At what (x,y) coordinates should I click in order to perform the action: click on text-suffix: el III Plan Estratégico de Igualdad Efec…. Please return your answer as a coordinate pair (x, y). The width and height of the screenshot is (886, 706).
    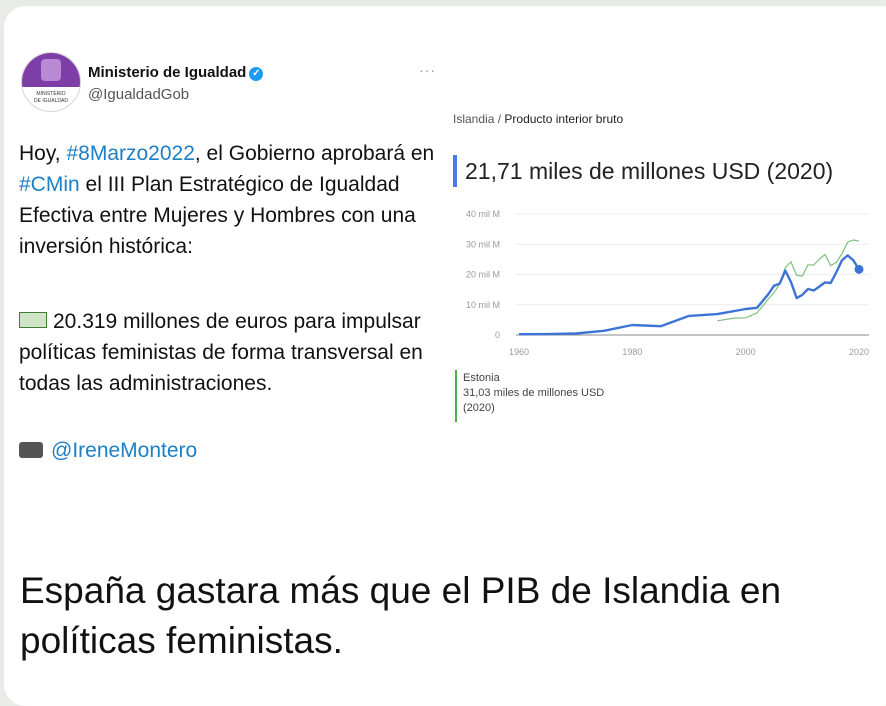
    Looking at the image, I should click on (217, 215).